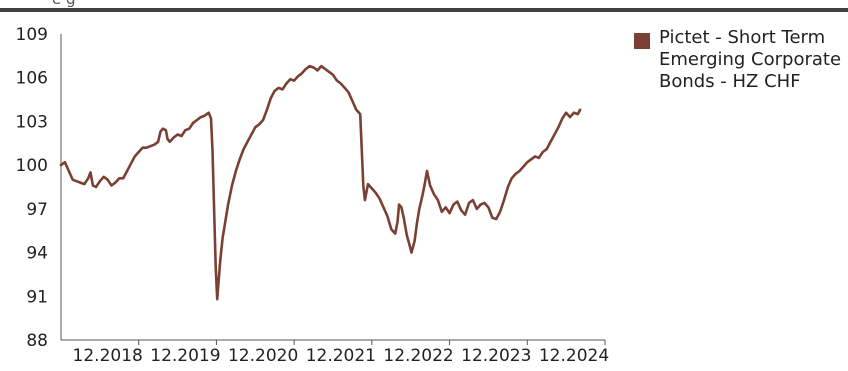  What do you see at coordinates (37, 341) in the screenshot?
I see `y-tick-label: 88` at bounding box center [37, 341].